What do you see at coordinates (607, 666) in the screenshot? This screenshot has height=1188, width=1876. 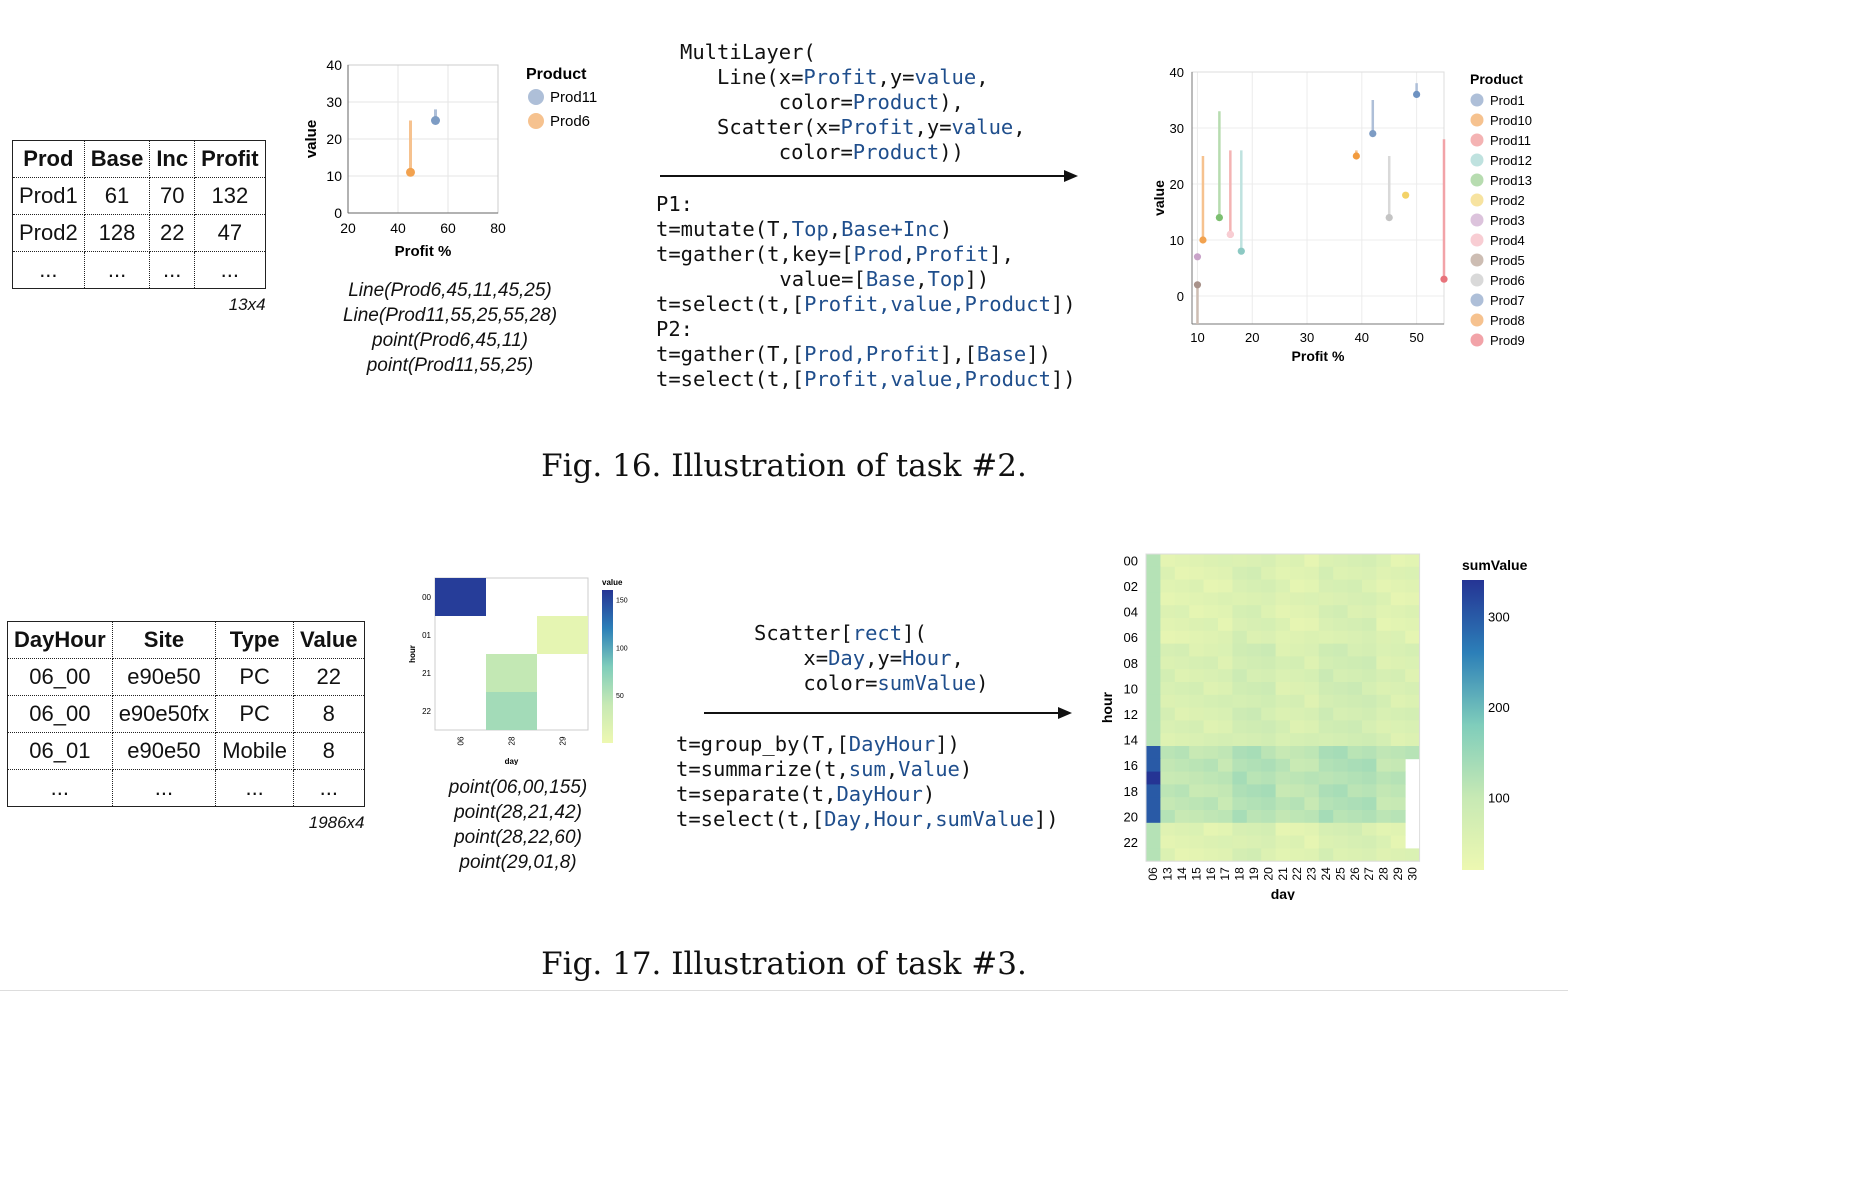 I see `color-legend-bar` at bounding box center [607, 666].